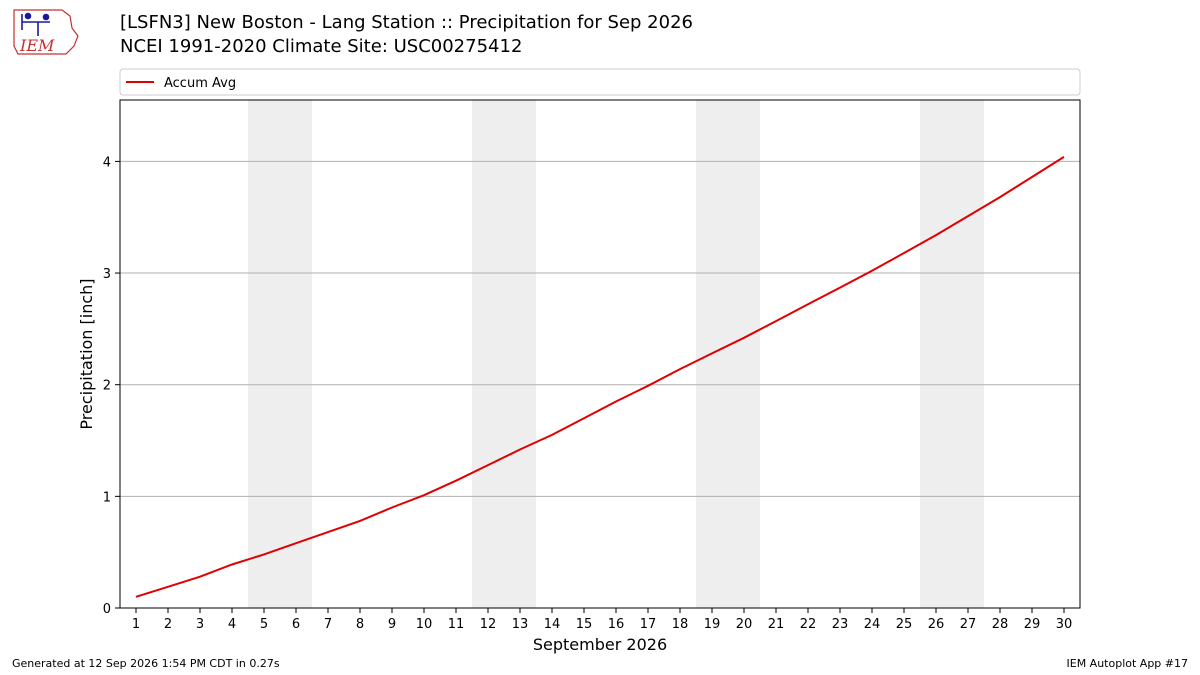  I want to click on y-axis-label: Precipitation [inch], so click(86, 353).